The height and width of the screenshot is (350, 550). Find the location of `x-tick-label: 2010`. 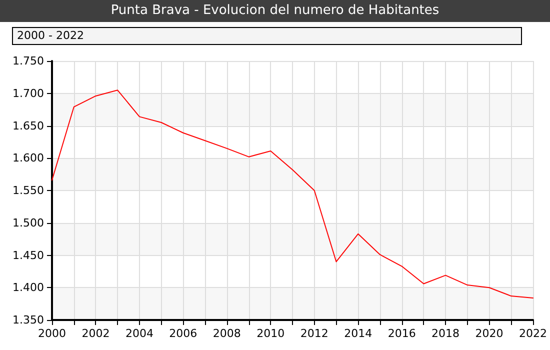

x-tick-label: 2010 is located at coordinates (270, 333).